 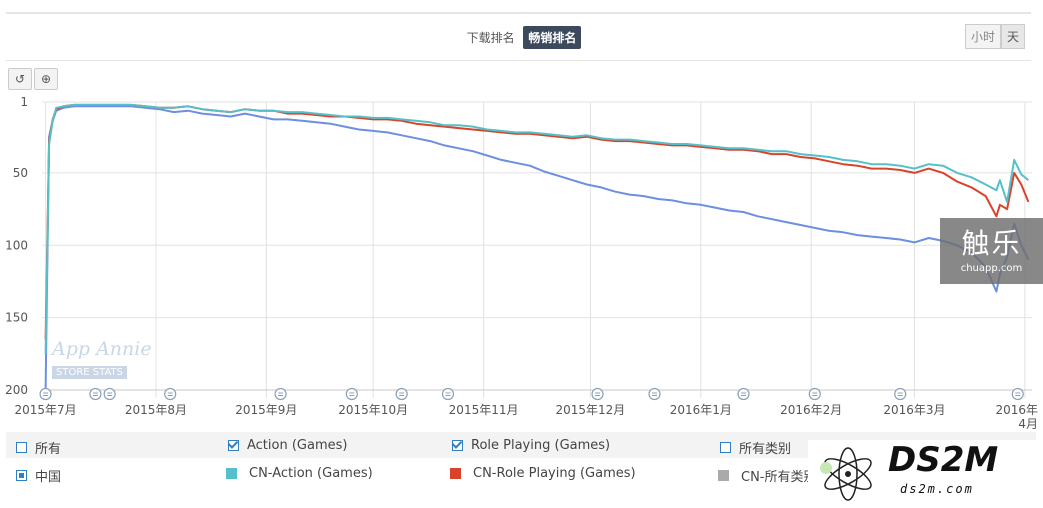 What do you see at coordinates (16, 390) in the screenshot?
I see `y-tick-label: 200` at bounding box center [16, 390].